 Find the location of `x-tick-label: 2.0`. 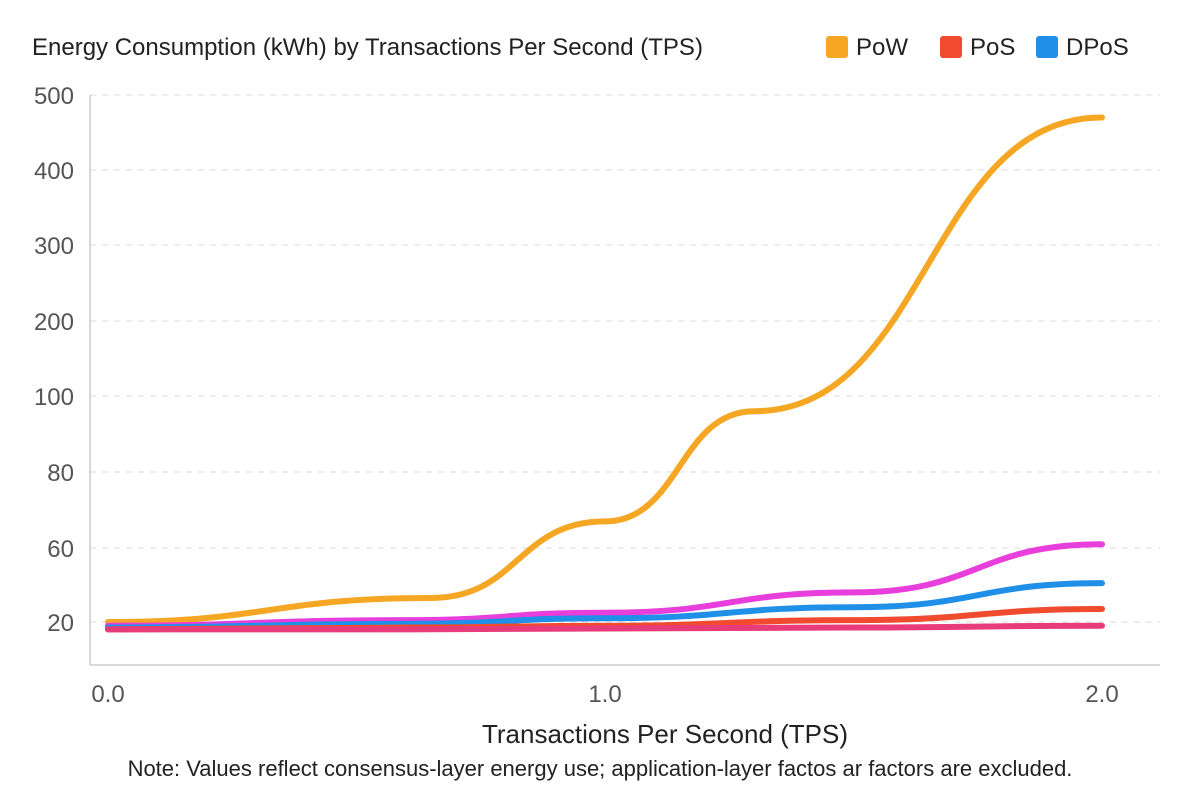

x-tick-label: 2.0 is located at coordinates (1101, 694).